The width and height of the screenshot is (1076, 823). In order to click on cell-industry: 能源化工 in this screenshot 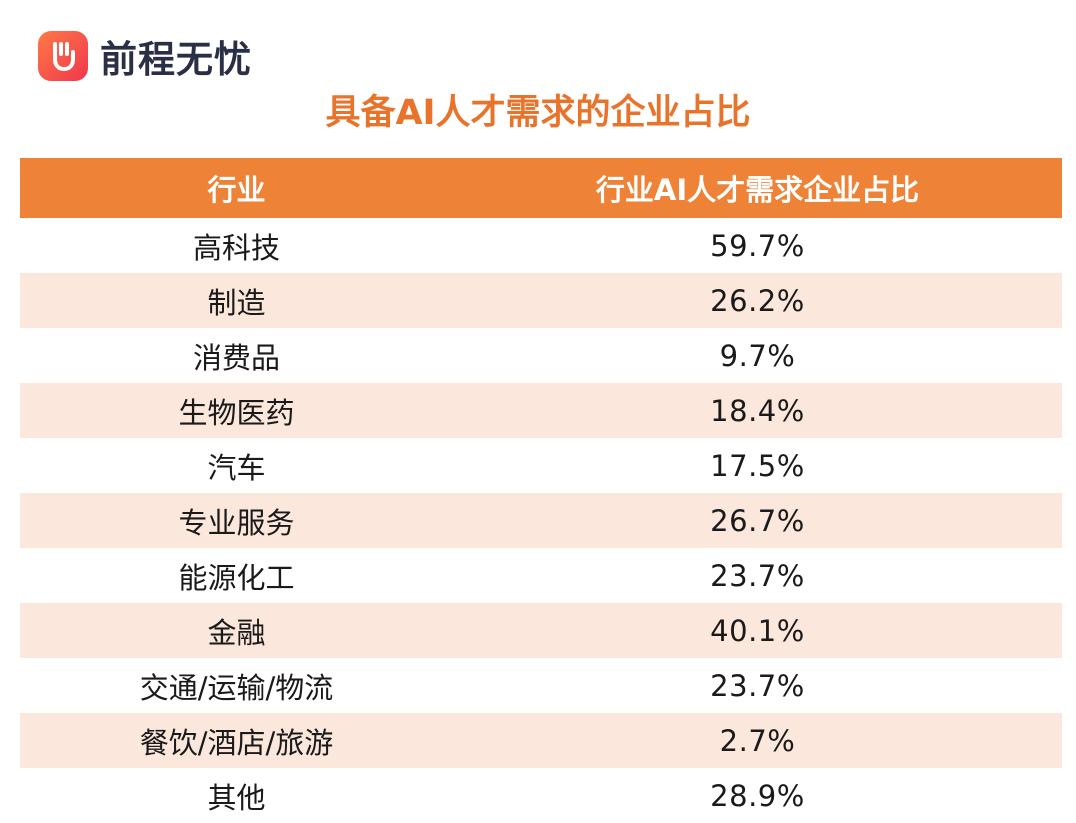, I will do `click(236, 577)`.